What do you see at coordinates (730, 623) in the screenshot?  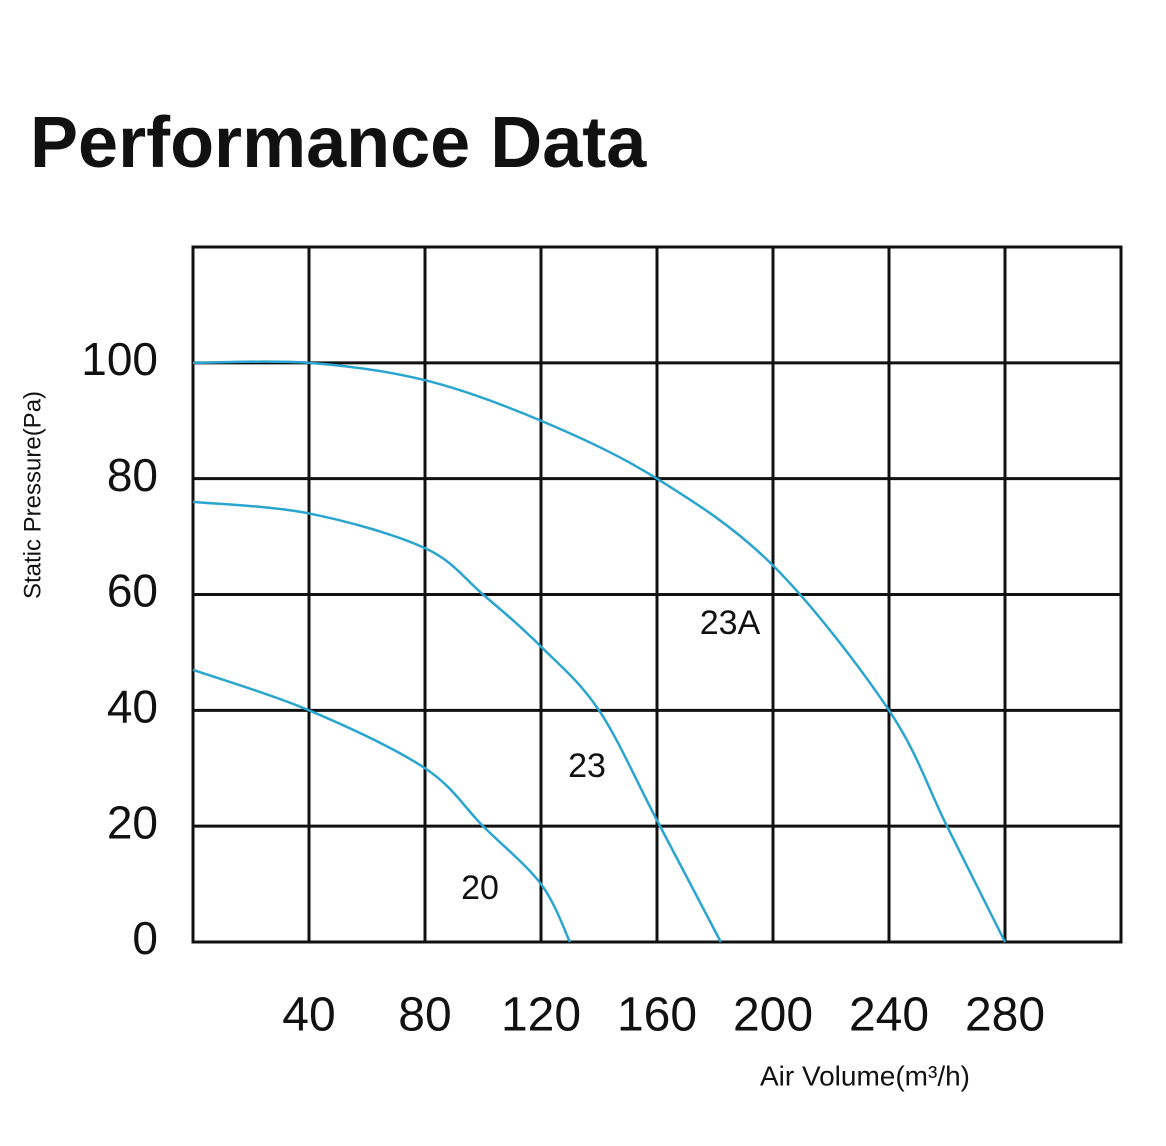 I see `series-label: 23A` at bounding box center [730, 623].